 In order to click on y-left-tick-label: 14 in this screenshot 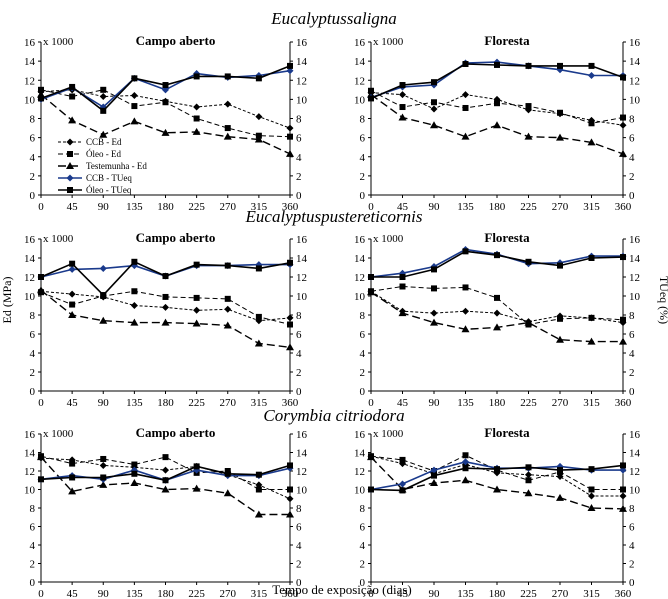, I will do `click(360, 259)`.